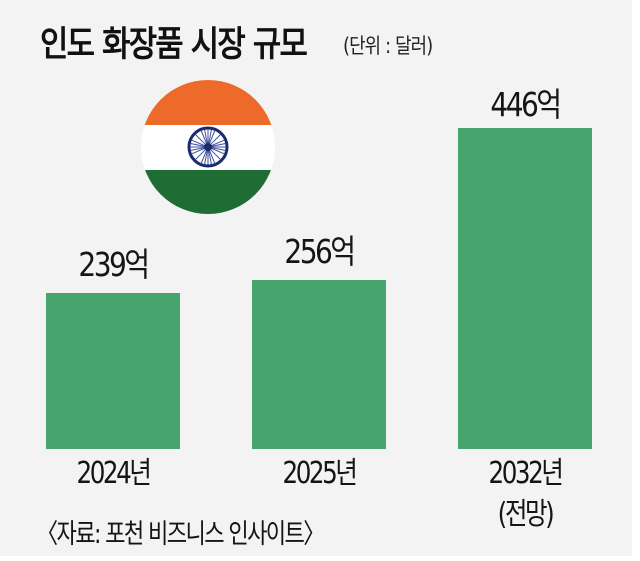 The image size is (640, 561). Describe the element at coordinates (320, 251) in the screenshot. I see `bar-value-label: 256억` at that location.